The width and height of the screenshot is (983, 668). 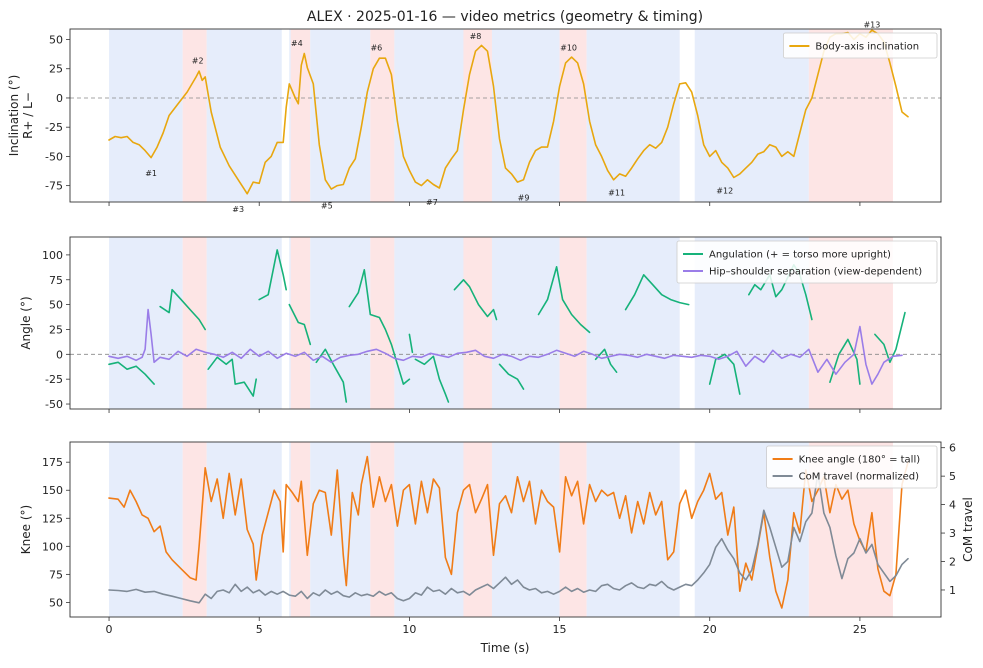 What do you see at coordinates (860, 629) in the screenshot?
I see `x-tick-label: 25` at bounding box center [860, 629].